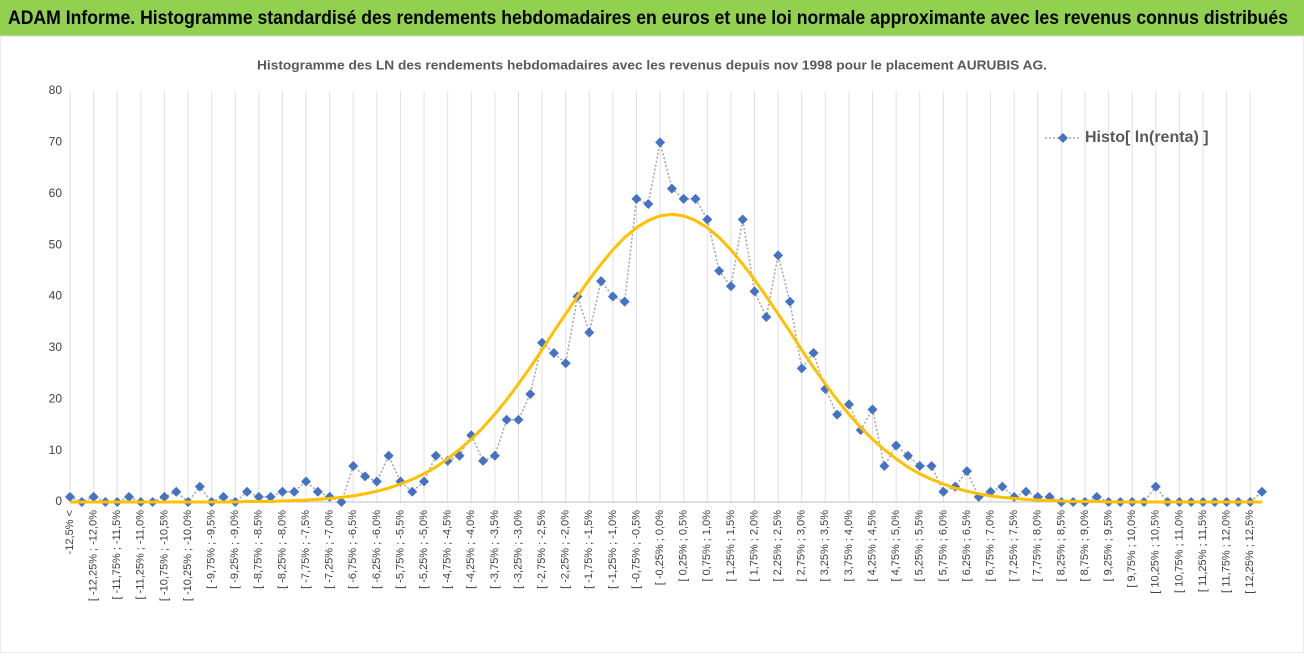  What do you see at coordinates (660, 547) in the screenshot?
I see `x-tick-label: [ -0,25% ; 0,0%` at bounding box center [660, 547].